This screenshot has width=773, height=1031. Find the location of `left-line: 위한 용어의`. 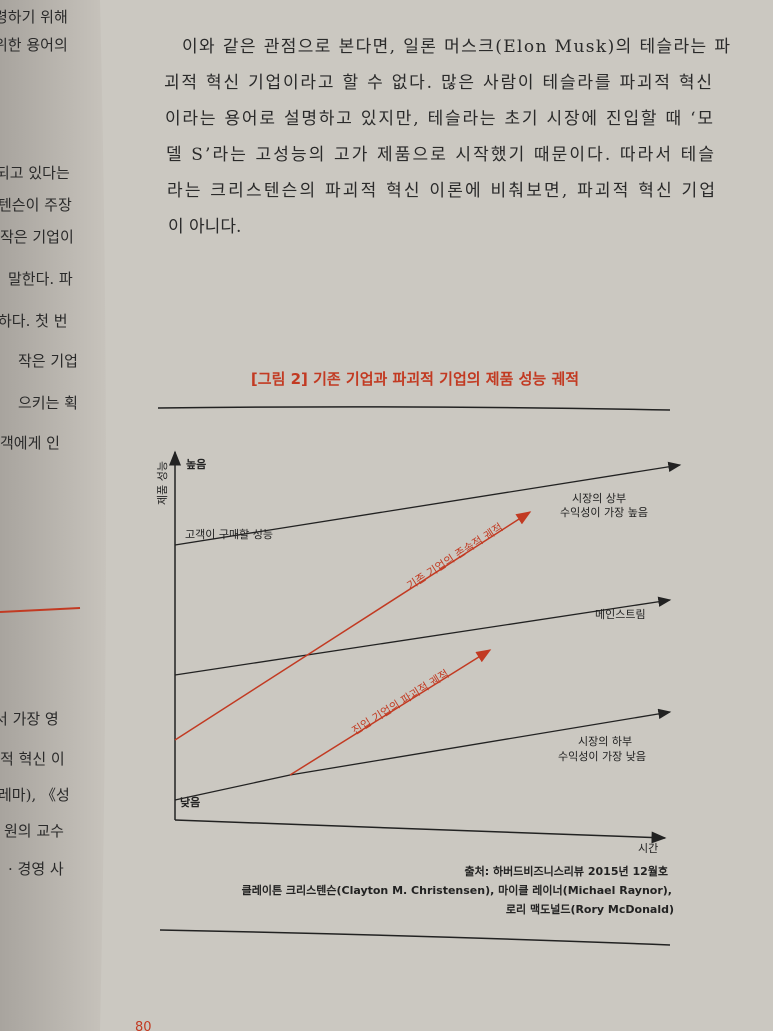

left-line: 위한 용어의 is located at coordinates (34, 45).